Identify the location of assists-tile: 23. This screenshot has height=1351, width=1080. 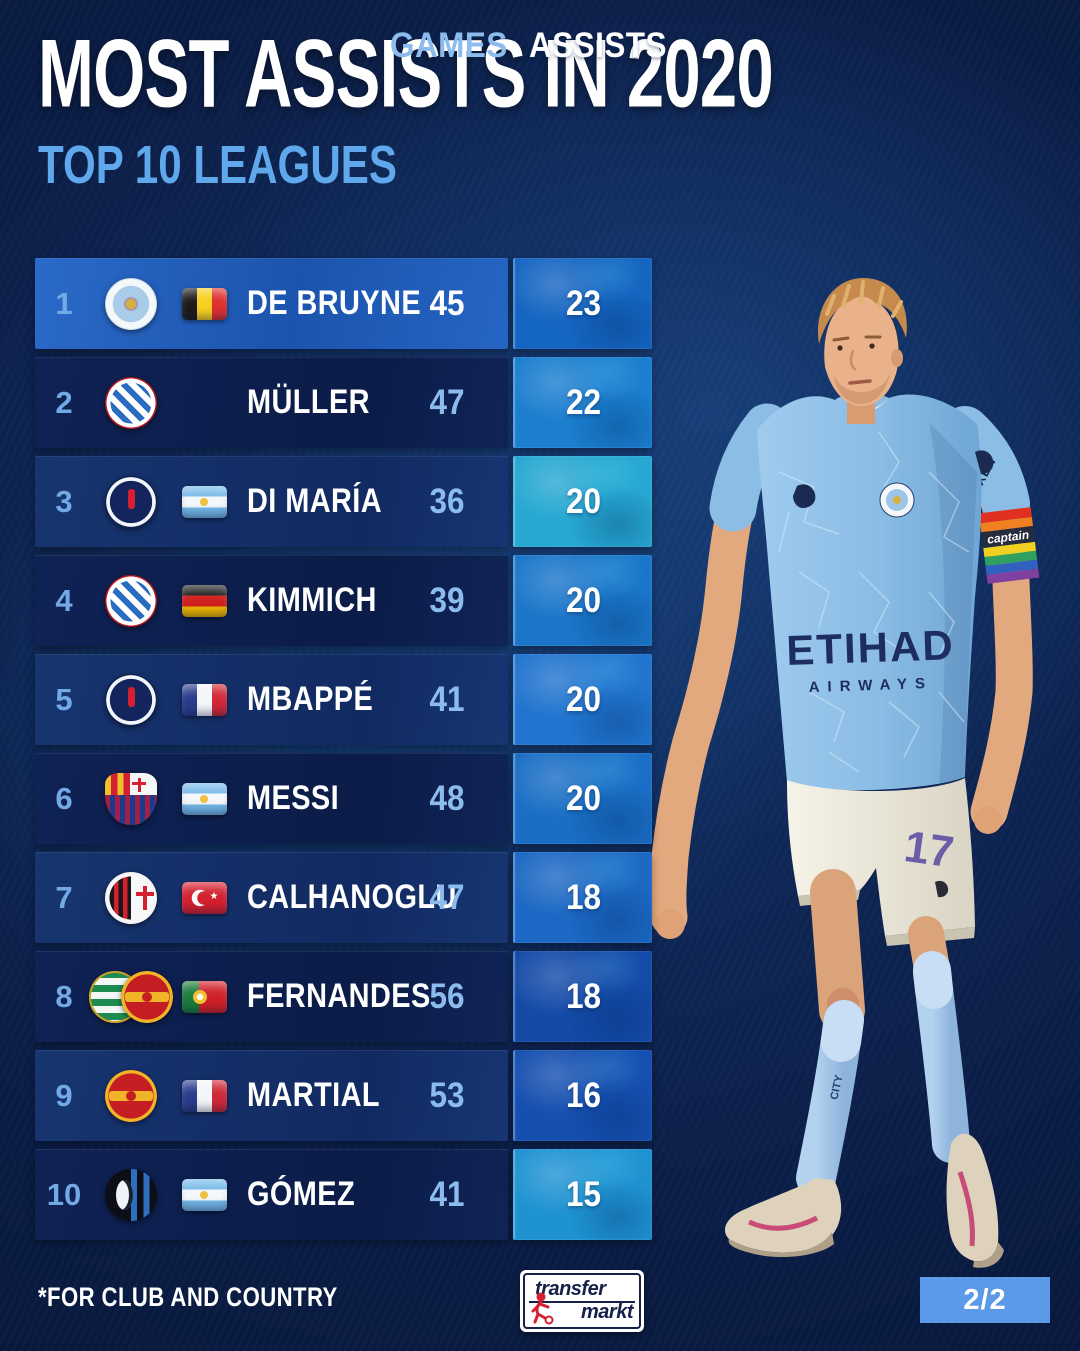
(582, 303).